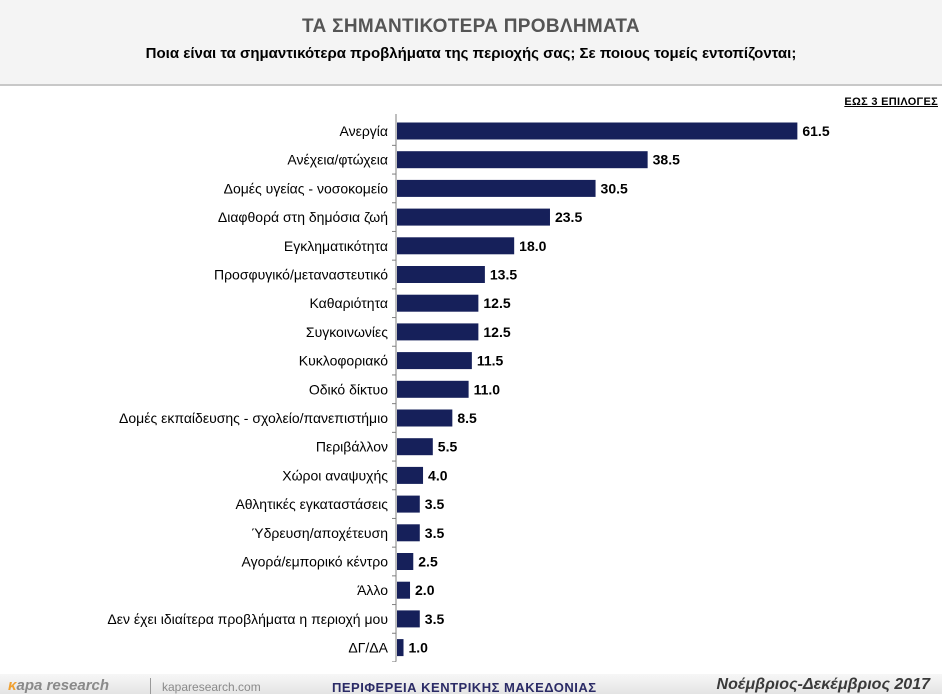 This screenshot has width=942, height=694. What do you see at coordinates (471, 26) in the screenshot?
I see `page-title: ΤΑ ΣΗΜΑΝΤΙΚΟΤΕΡΑ ΠΡΟΒΛΗΜΑΤΑ` at bounding box center [471, 26].